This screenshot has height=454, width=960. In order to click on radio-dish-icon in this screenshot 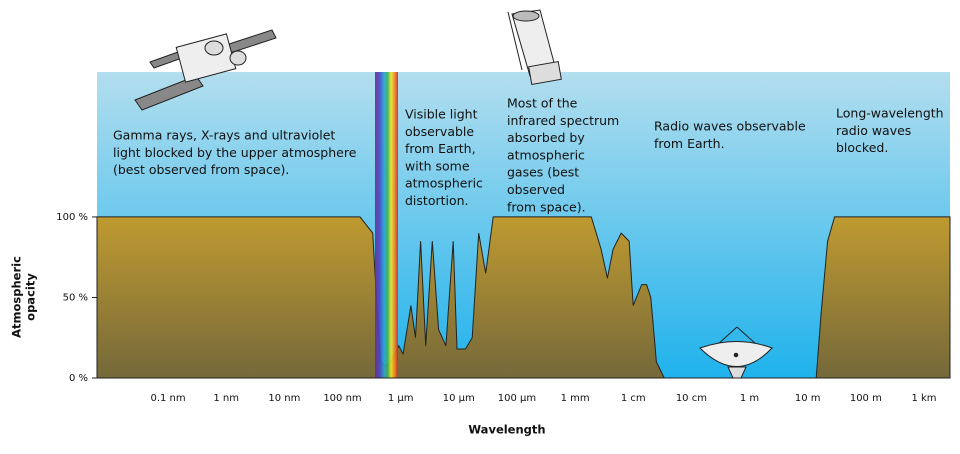, I will do `click(736, 352)`.